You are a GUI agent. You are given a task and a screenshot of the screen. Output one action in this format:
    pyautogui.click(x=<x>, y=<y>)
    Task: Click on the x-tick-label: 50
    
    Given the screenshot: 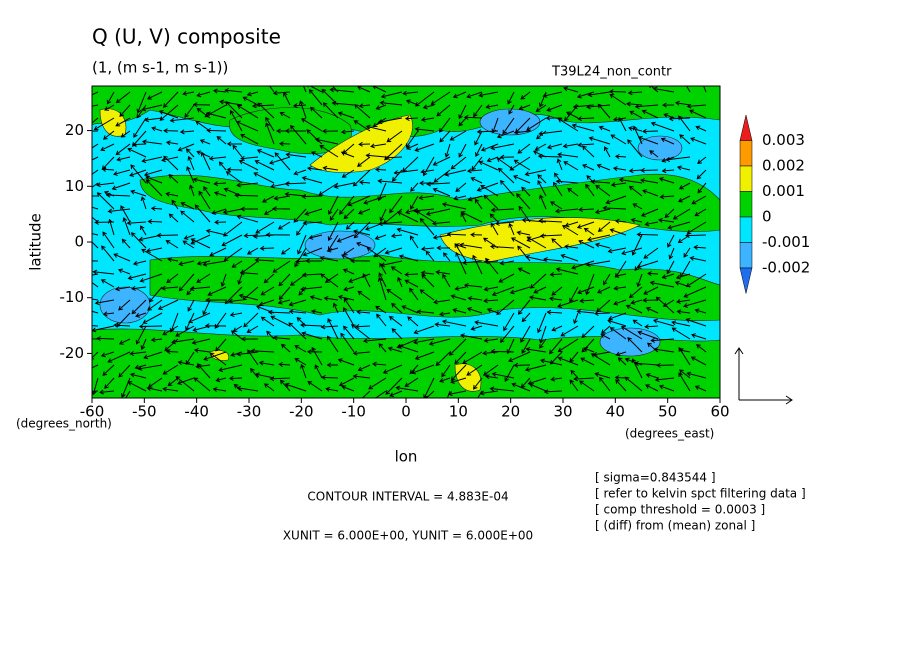 What is the action you would take?
    pyautogui.click(x=667, y=412)
    